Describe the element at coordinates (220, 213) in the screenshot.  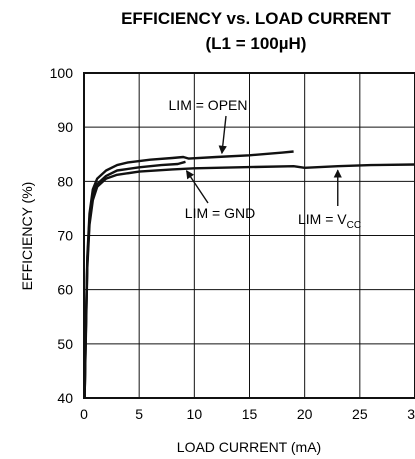
I see `annotation-label-gnd: LIM = GND` at that location.